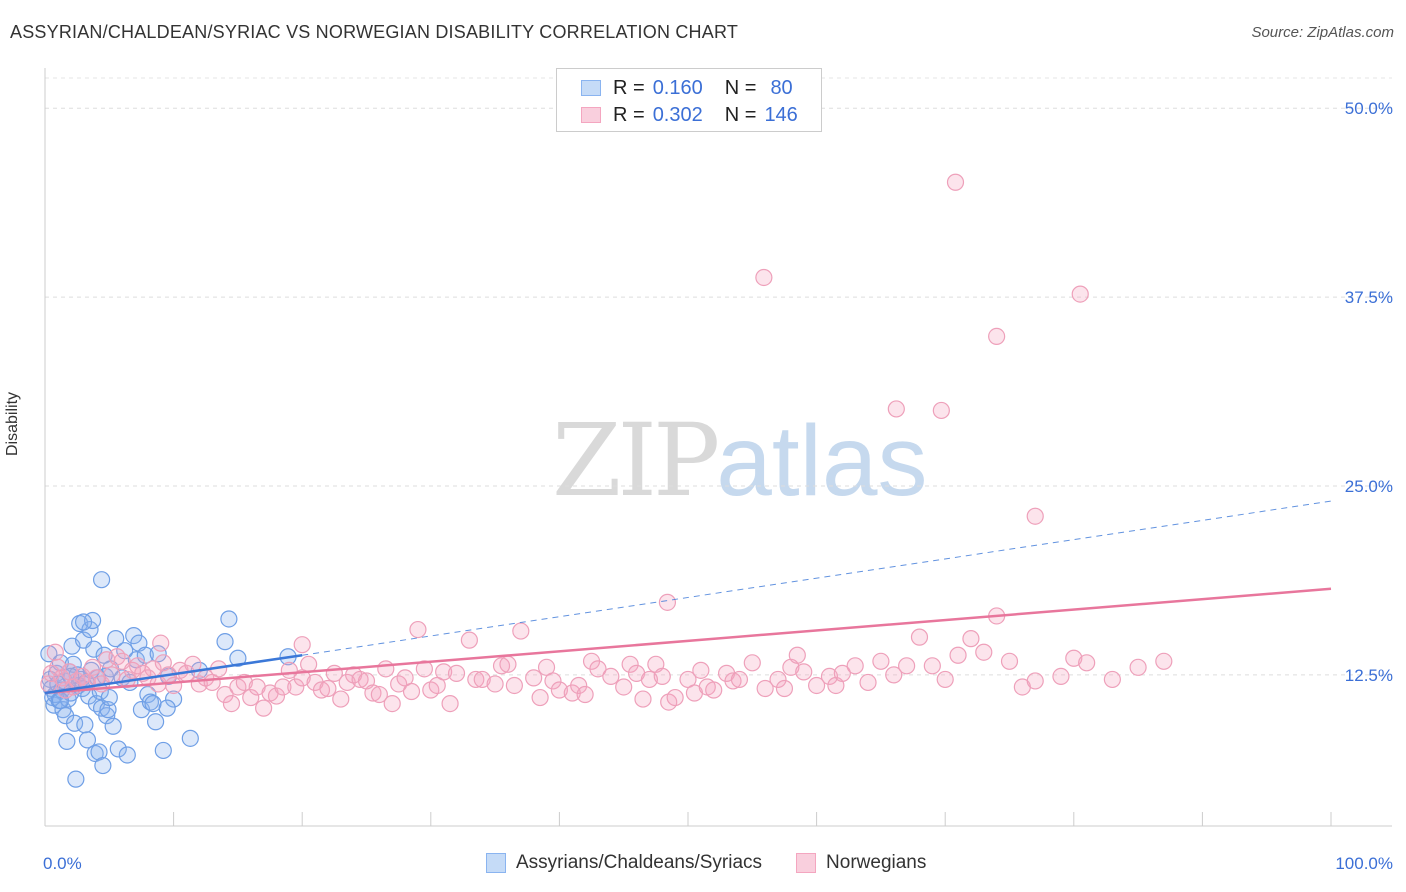 This screenshot has height=892, width=1406. What do you see at coordinates (876, 862) in the screenshot?
I see `legend-label-norwegian: Norwegians` at bounding box center [876, 862].